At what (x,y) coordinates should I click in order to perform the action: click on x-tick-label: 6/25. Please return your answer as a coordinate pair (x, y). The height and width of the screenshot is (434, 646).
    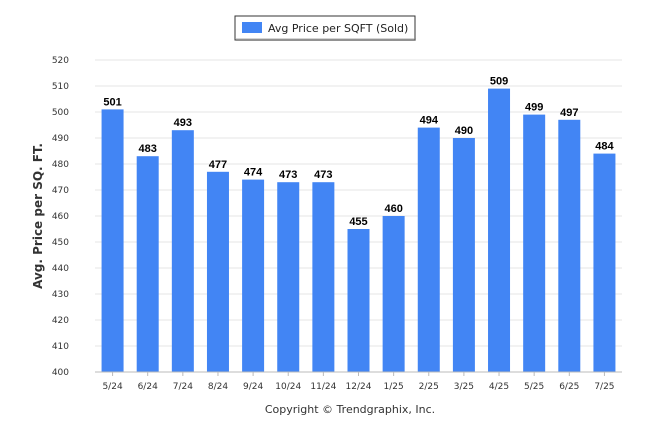
    Looking at the image, I should click on (569, 387).